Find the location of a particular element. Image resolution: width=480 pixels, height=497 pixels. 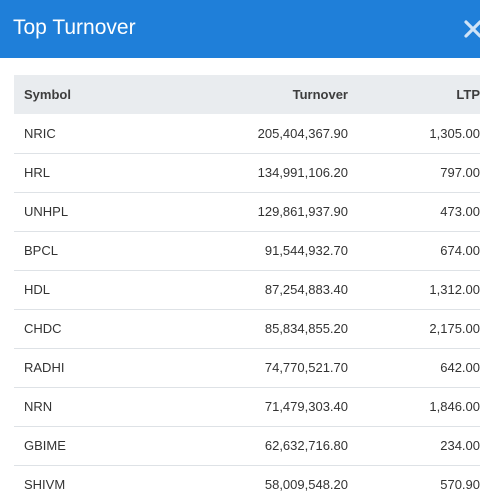

table-row: SHIVM 58,009,548.20 570.90 is located at coordinates (247, 481).